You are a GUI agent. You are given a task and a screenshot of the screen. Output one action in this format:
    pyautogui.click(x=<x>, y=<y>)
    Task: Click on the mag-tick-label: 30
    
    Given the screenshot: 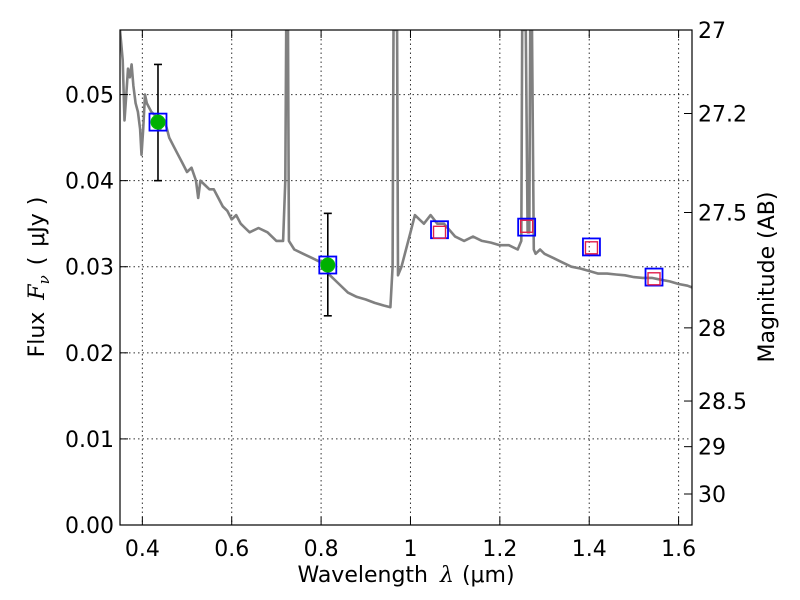 What is the action you would take?
    pyautogui.click(x=712, y=495)
    